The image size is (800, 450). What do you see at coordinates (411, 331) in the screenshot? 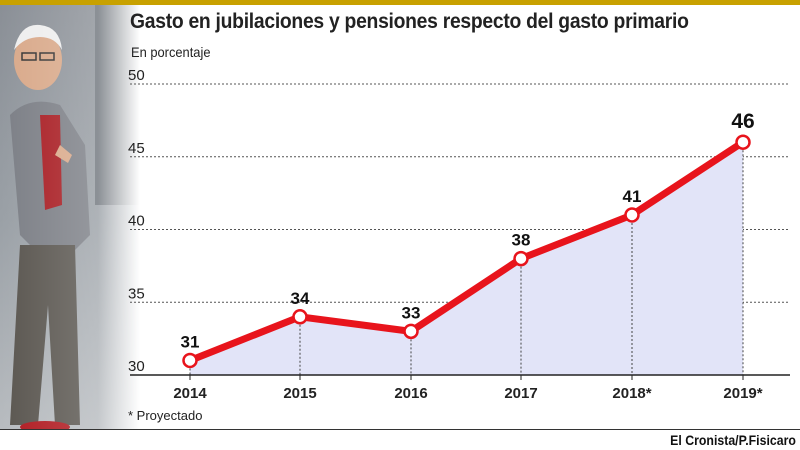
I see `data-point-2016` at bounding box center [411, 331].